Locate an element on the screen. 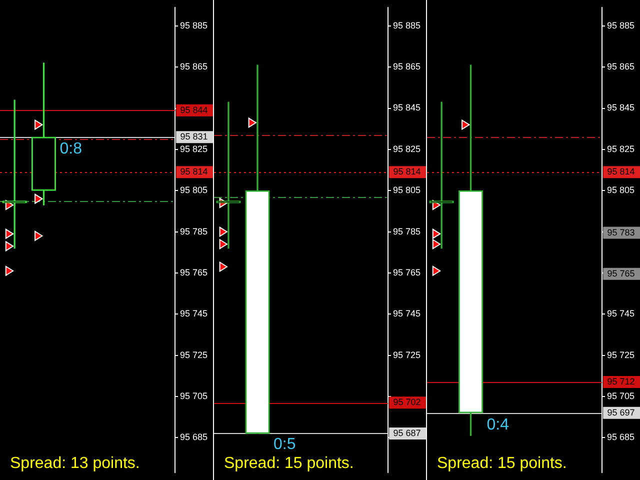  ref-line-label: 95 844 is located at coordinates (194, 109).